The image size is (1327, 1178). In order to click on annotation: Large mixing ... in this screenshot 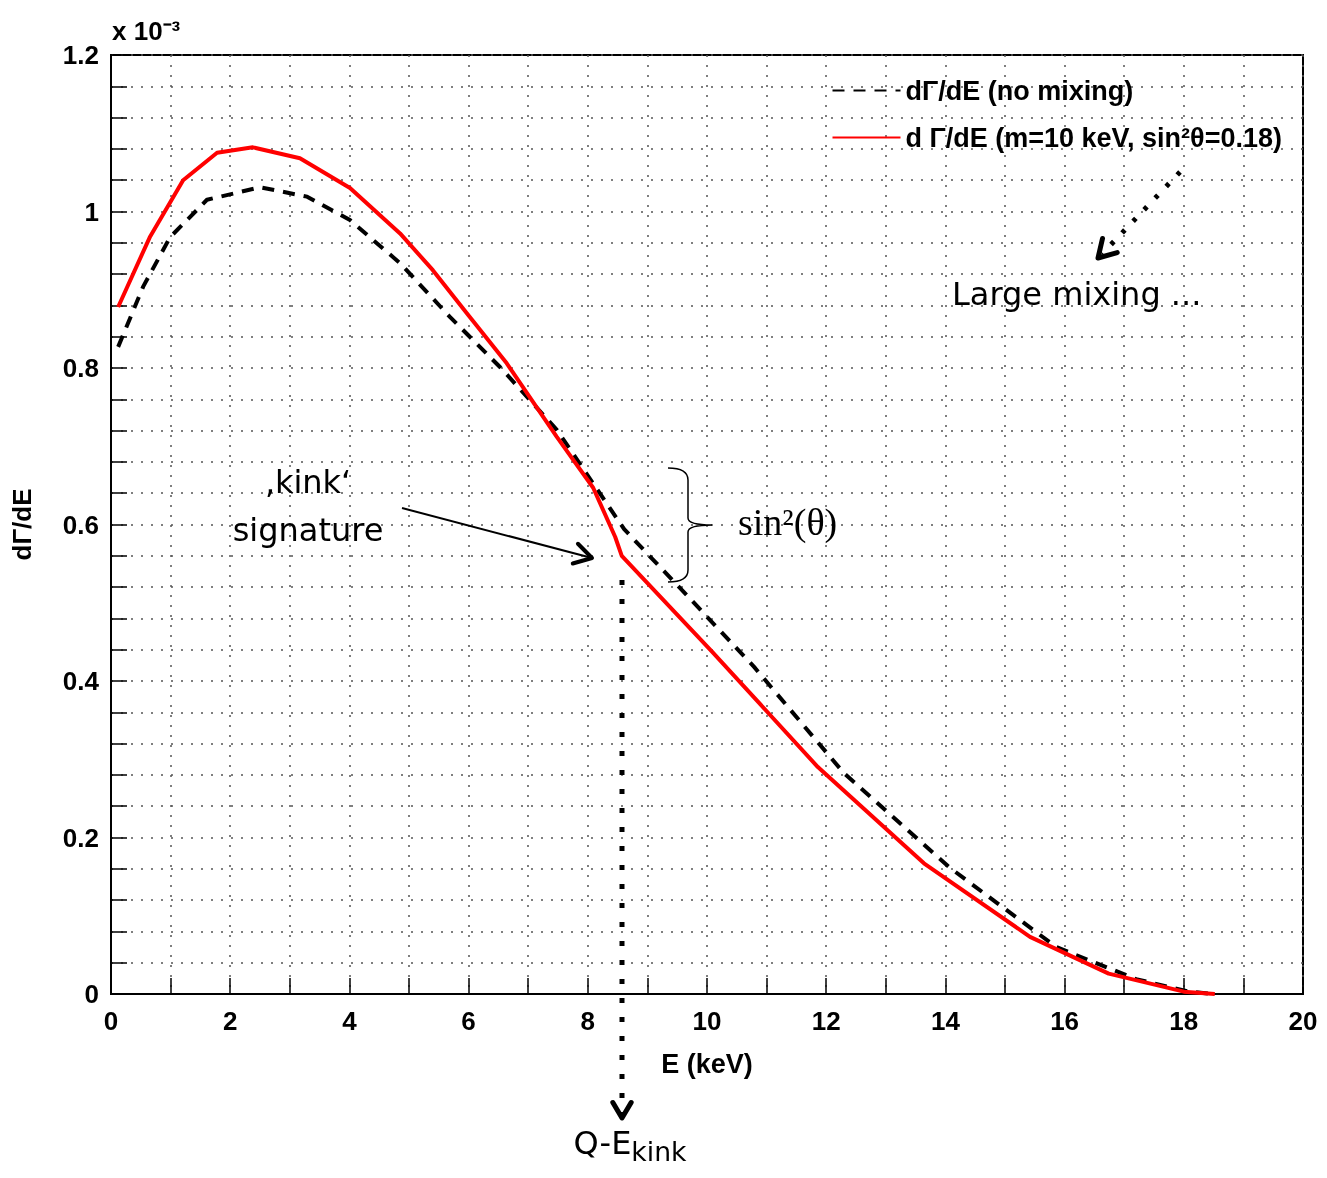, I will do `click(1077, 294)`.